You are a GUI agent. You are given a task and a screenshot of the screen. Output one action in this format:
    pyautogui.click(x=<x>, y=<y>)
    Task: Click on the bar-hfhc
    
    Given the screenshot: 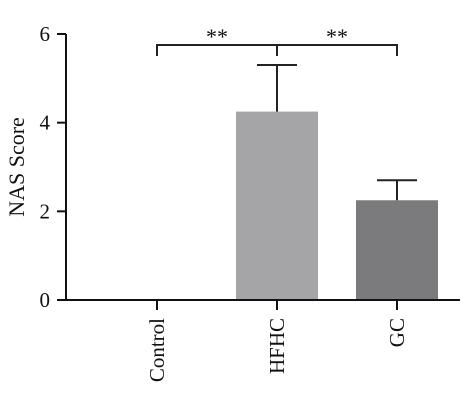 What is the action you would take?
    pyautogui.click(x=277, y=205)
    